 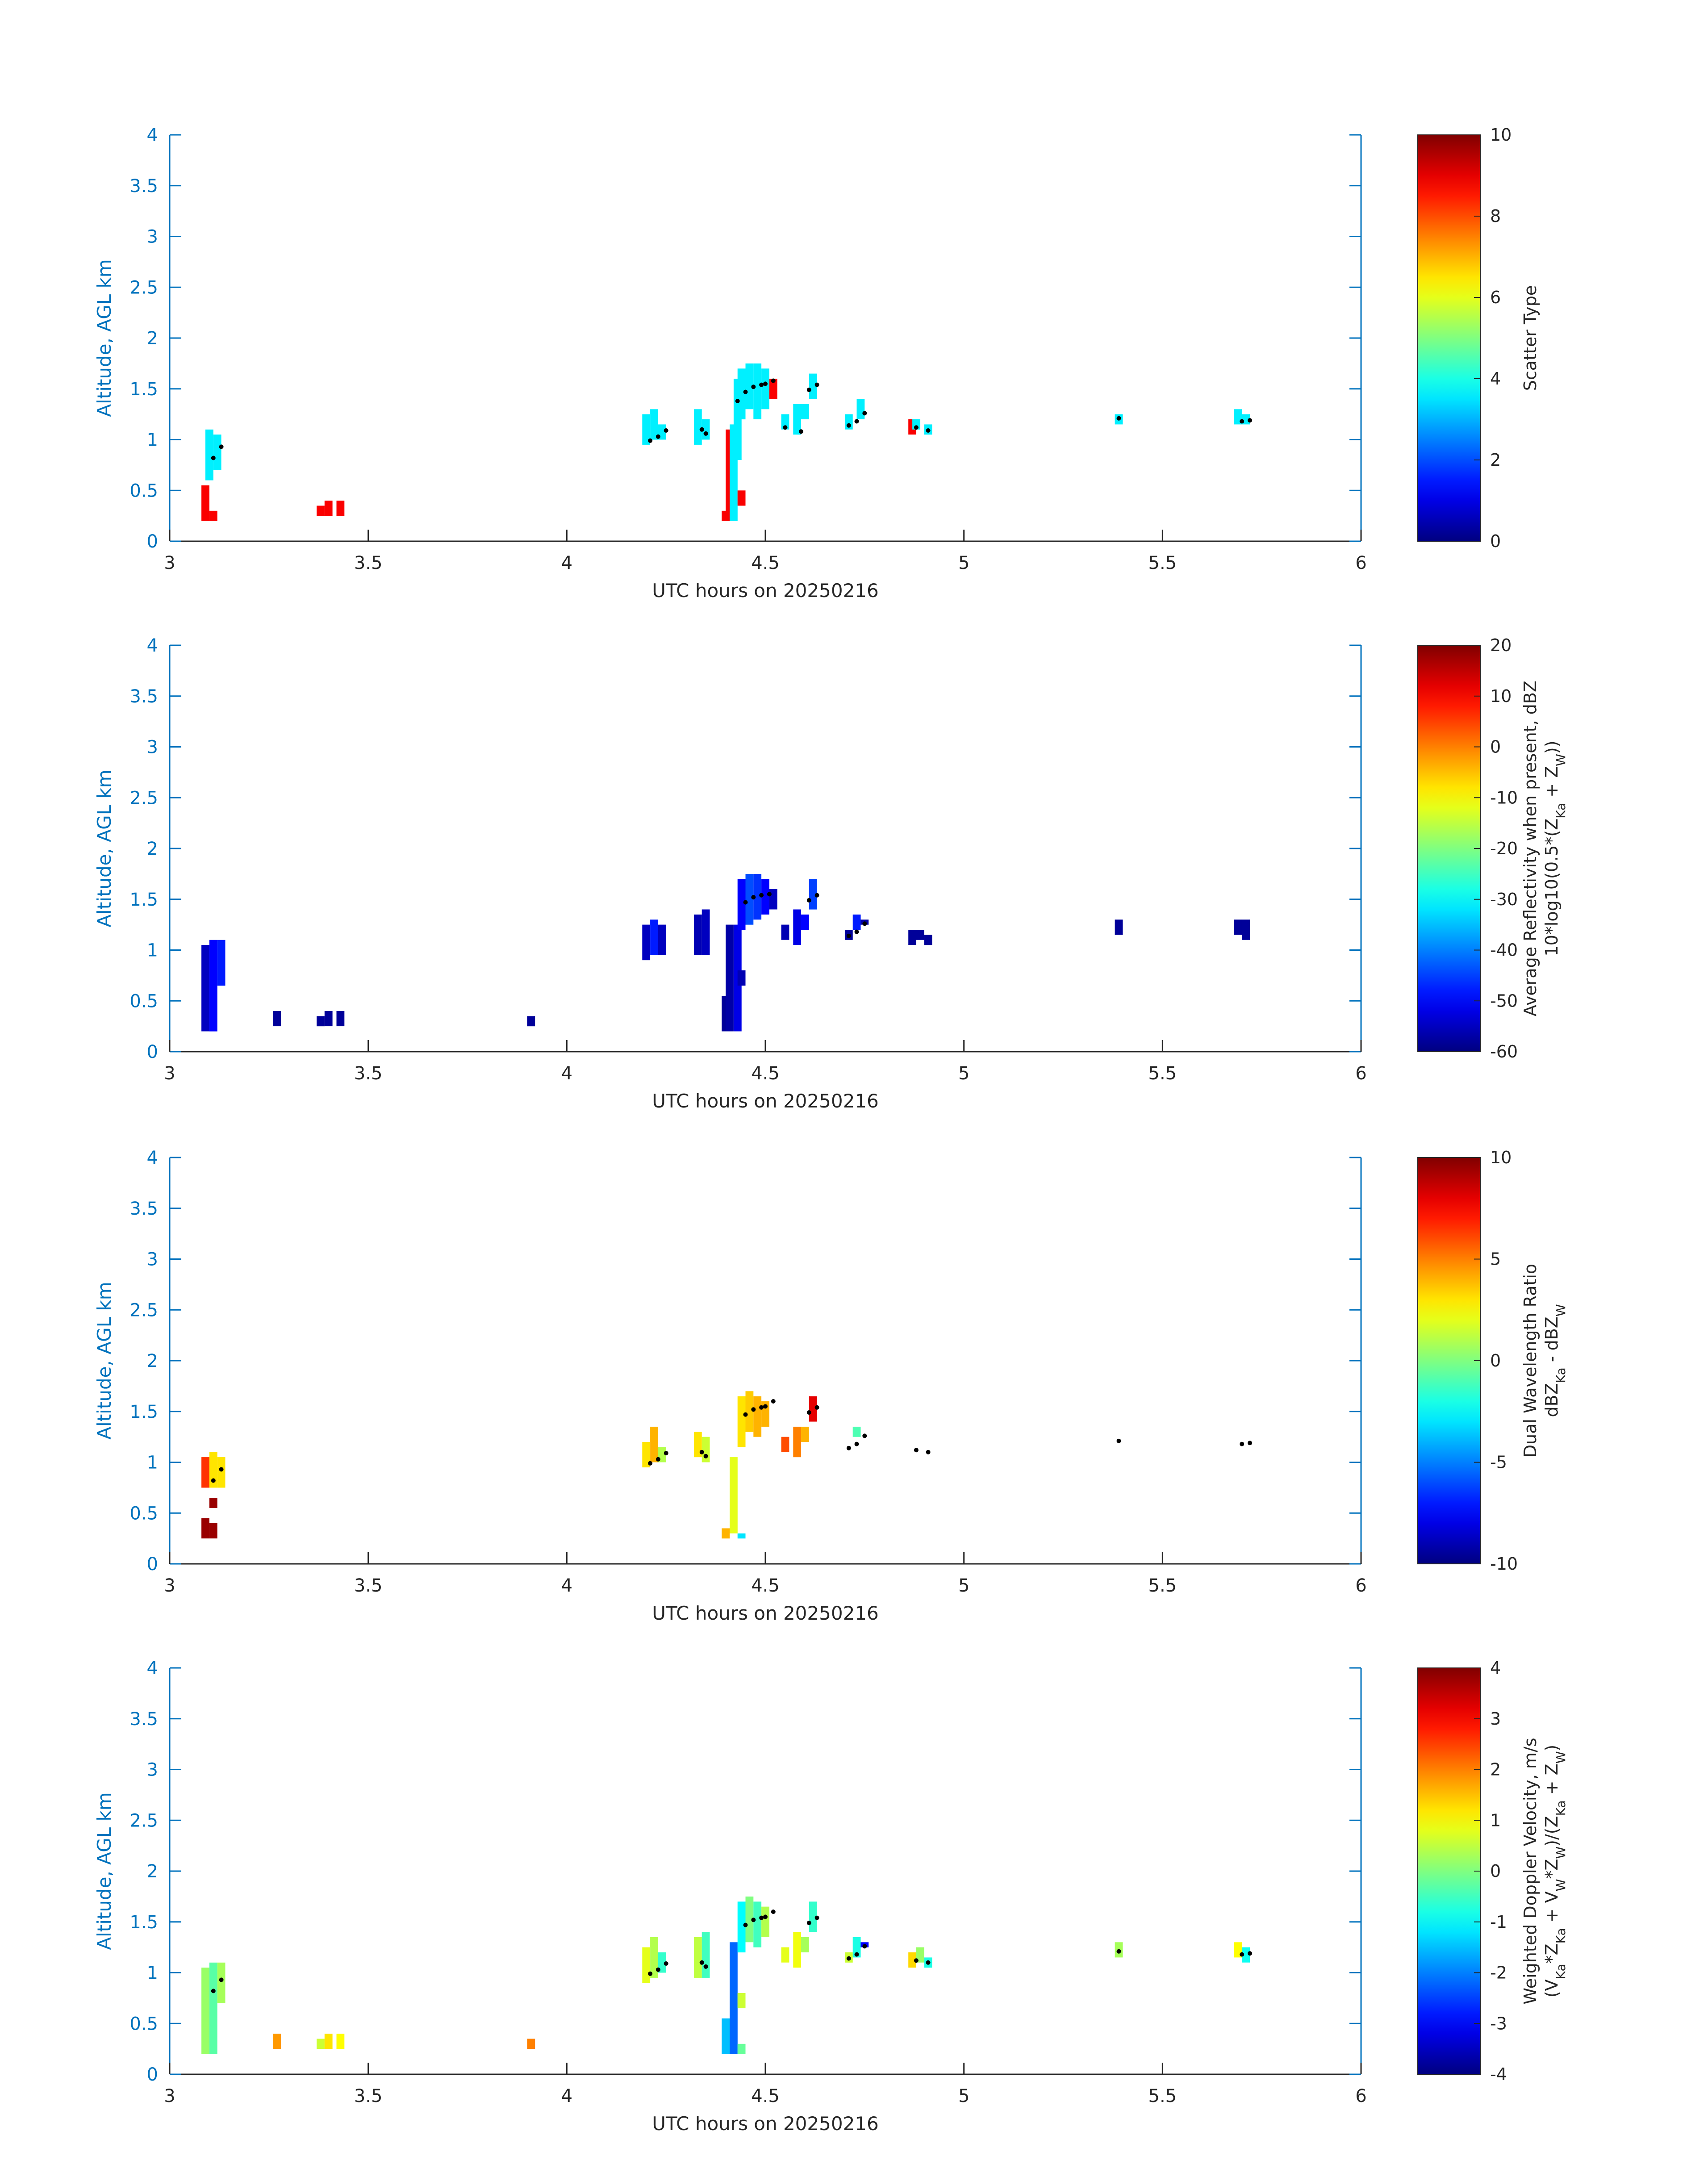 What do you see at coordinates (1530, 848) in the screenshot?
I see `colorbar-label-line-1: Average Reflectivity when present, dBZ` at bounding box center [1530, 848].